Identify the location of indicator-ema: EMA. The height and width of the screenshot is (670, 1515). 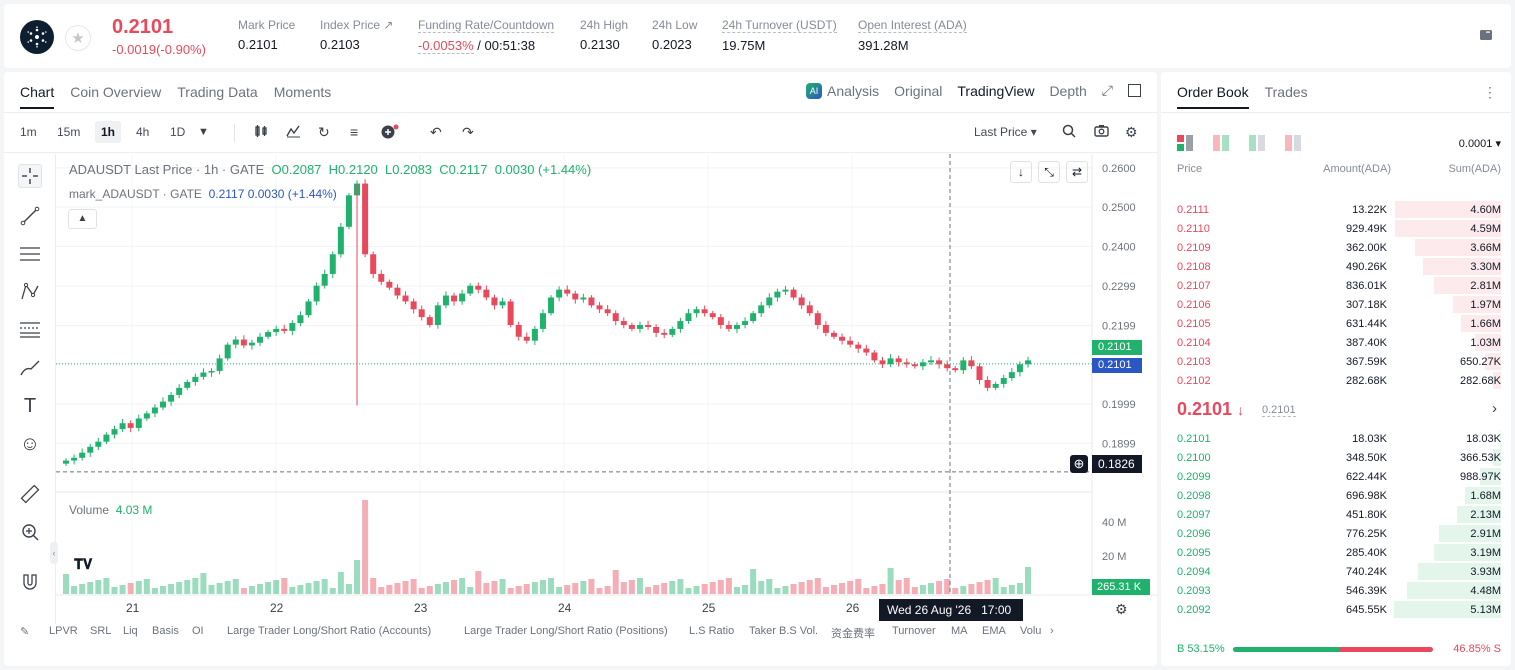
(994, 631).